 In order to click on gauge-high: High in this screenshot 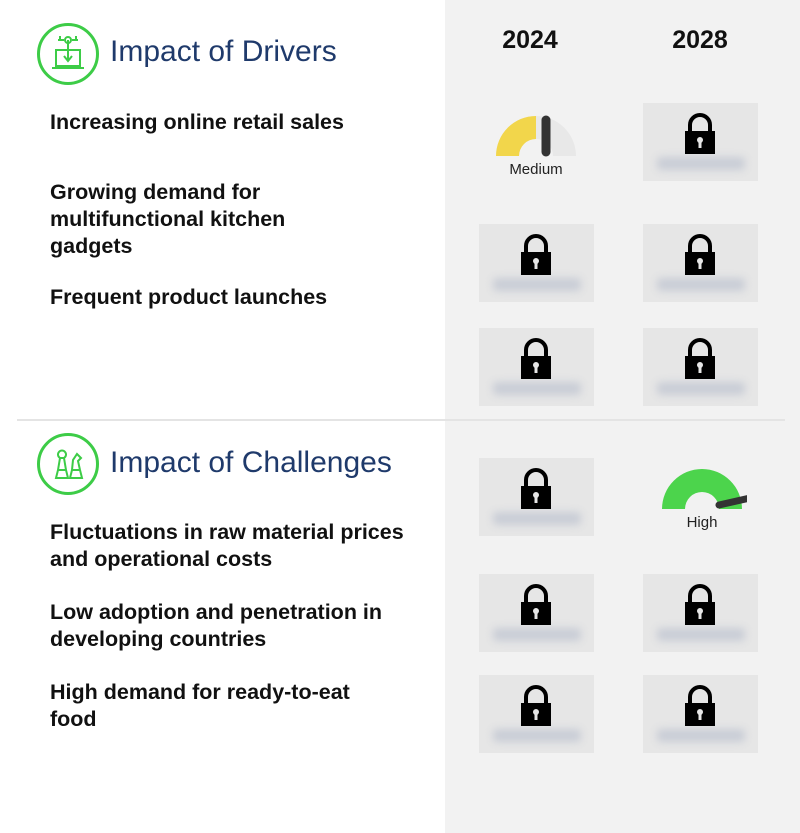, I will do `click(702, 498)`.